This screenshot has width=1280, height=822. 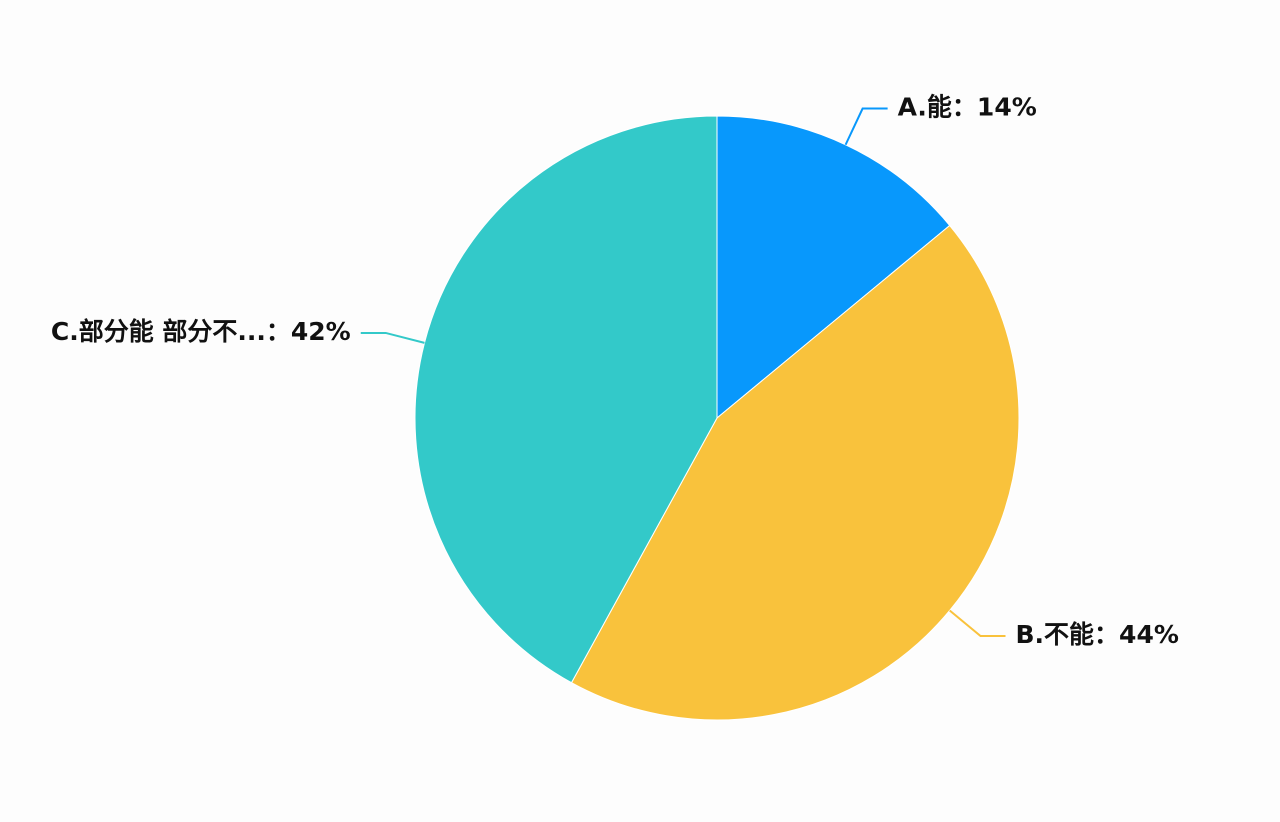 What do you see at coordinates (1097, 634) in the screenshot?
I see `slice-label: B.不能：44%` at bounding box center [1097, 634].